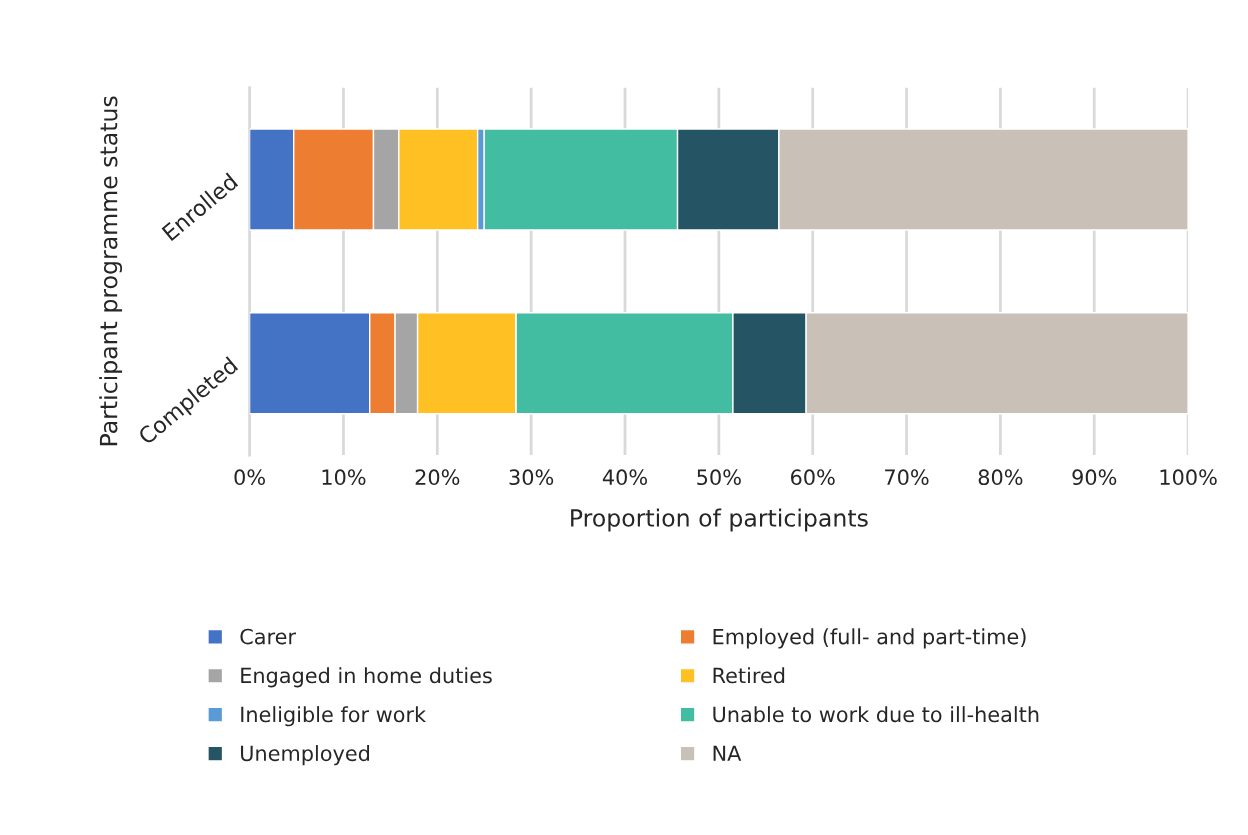  Describe the element at coordinates (305, 755) in the screenshot. I see `legend-label: Unemployed` at that location.